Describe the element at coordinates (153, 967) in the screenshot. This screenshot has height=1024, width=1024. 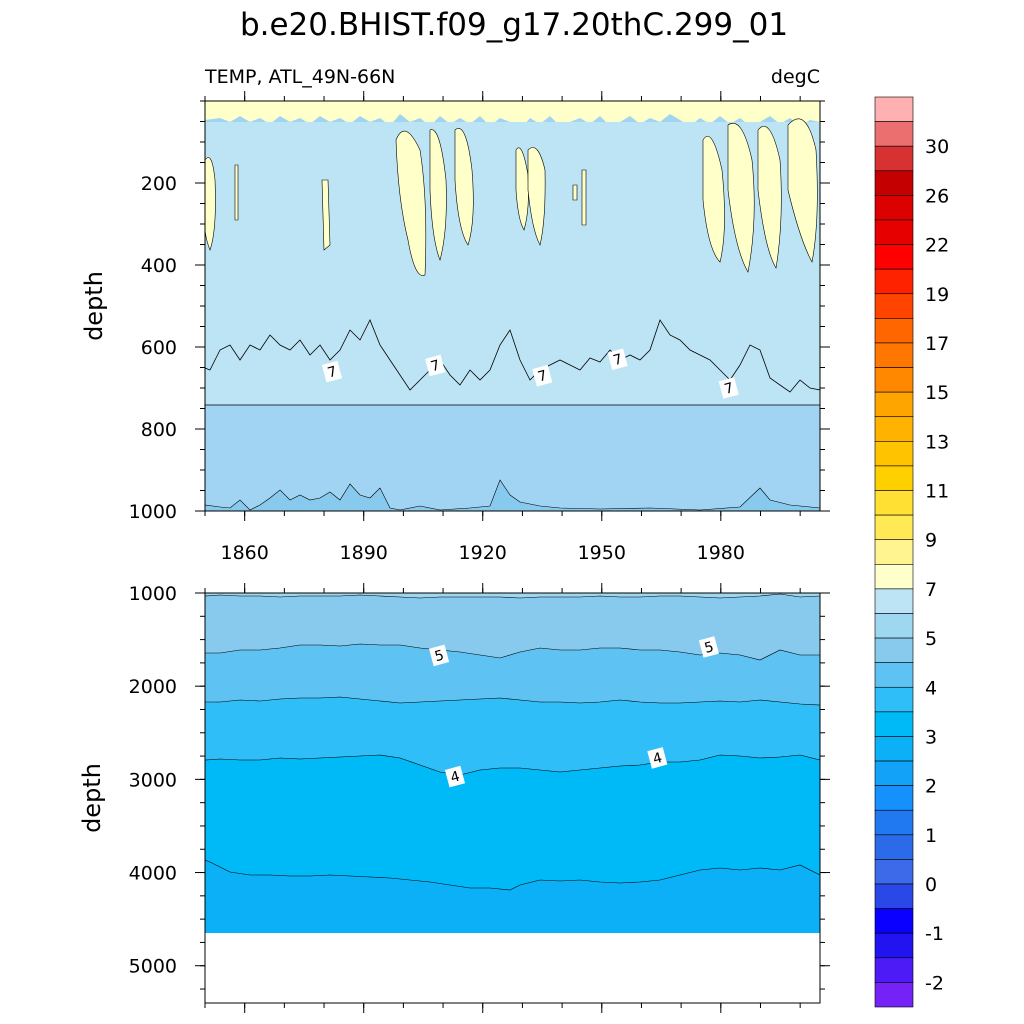
I see `y-tick-label: 5000` at that location.